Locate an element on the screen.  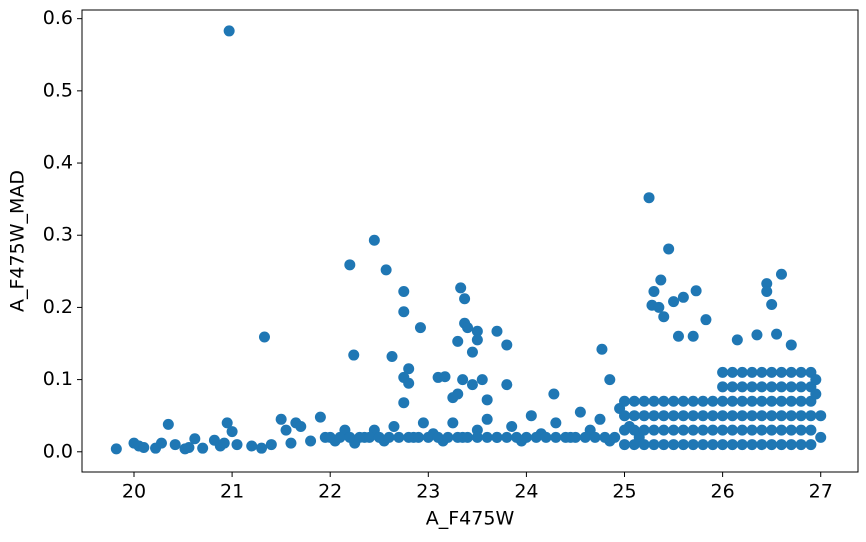
x-tick-label: 23 is located at coordinates (428, 492).